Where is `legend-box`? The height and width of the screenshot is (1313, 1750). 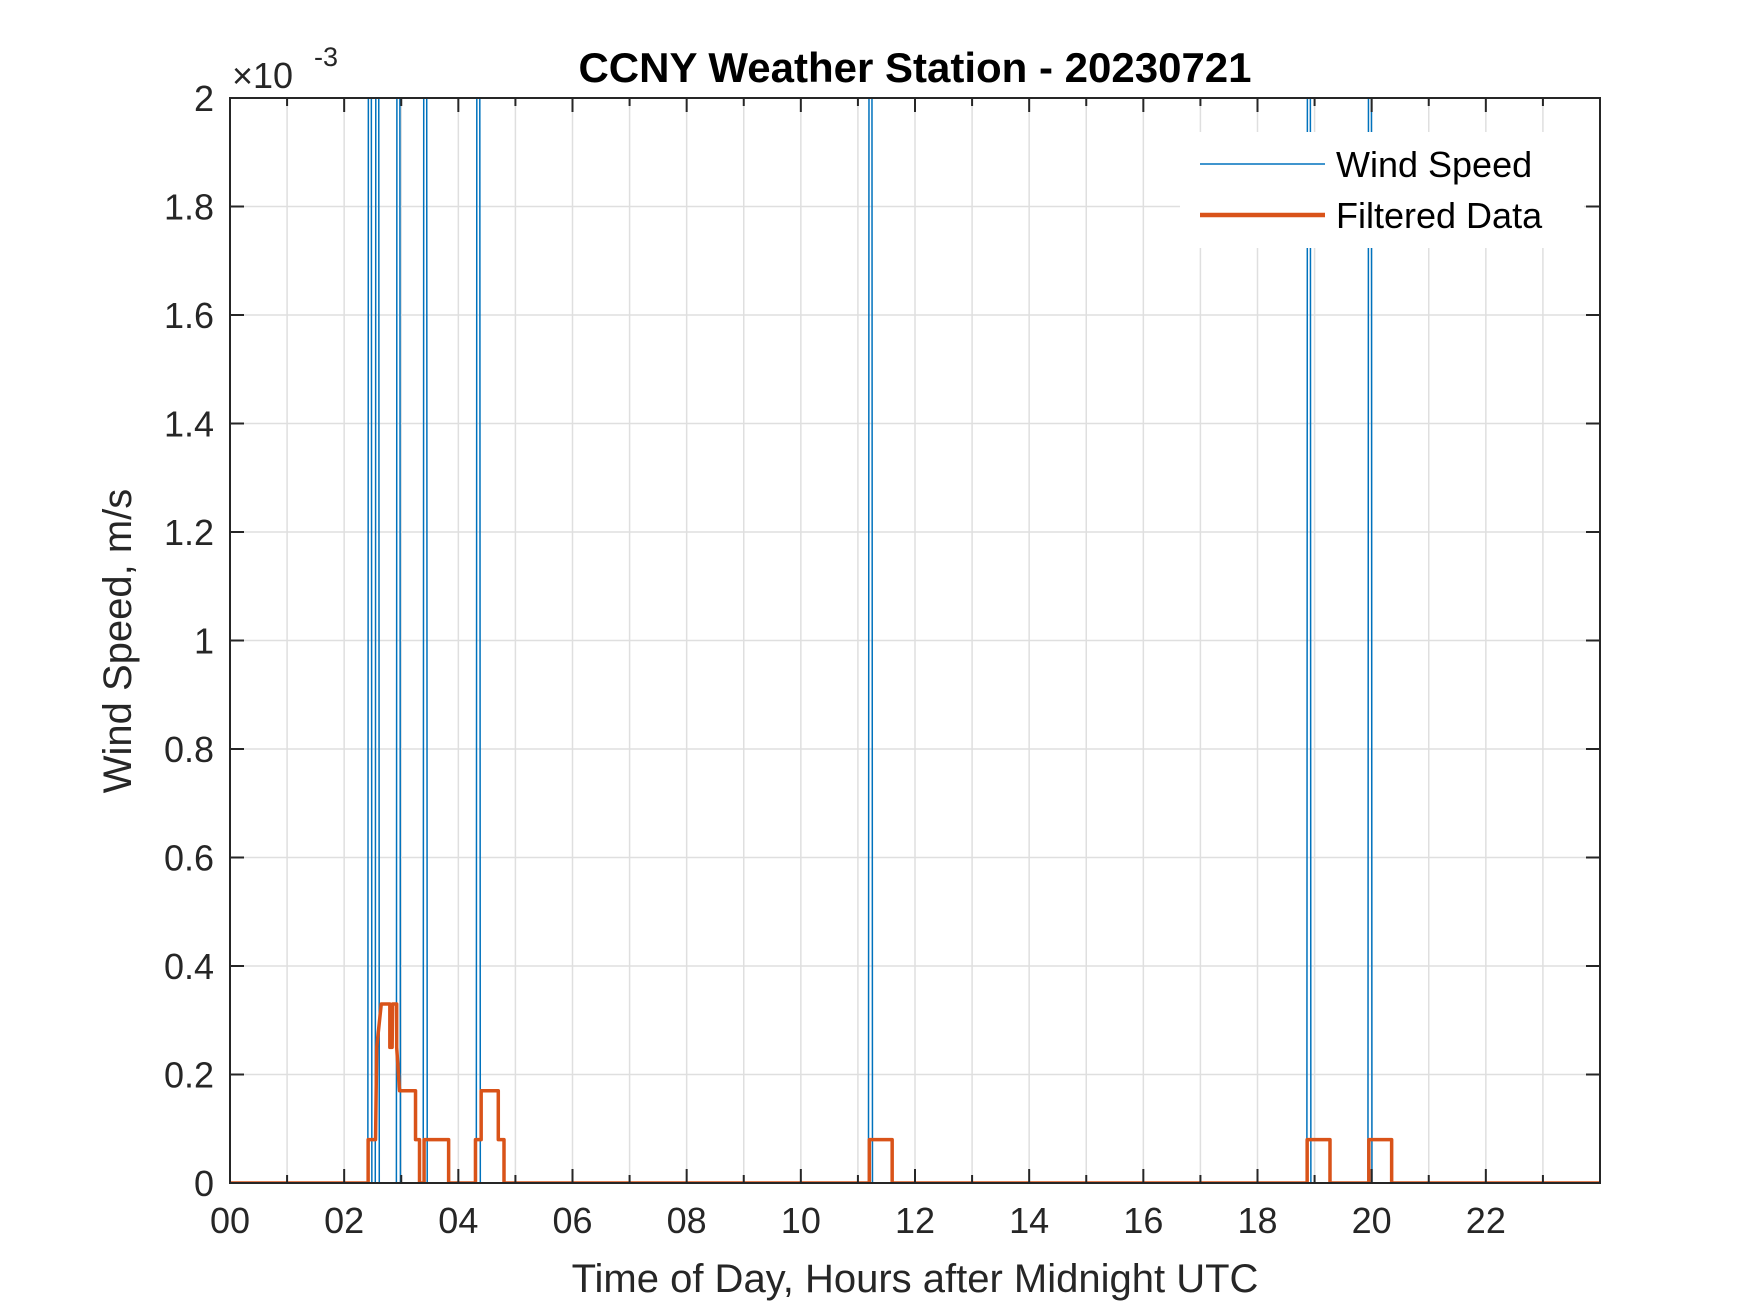 legend-box is located at coordinates (1382, 190).